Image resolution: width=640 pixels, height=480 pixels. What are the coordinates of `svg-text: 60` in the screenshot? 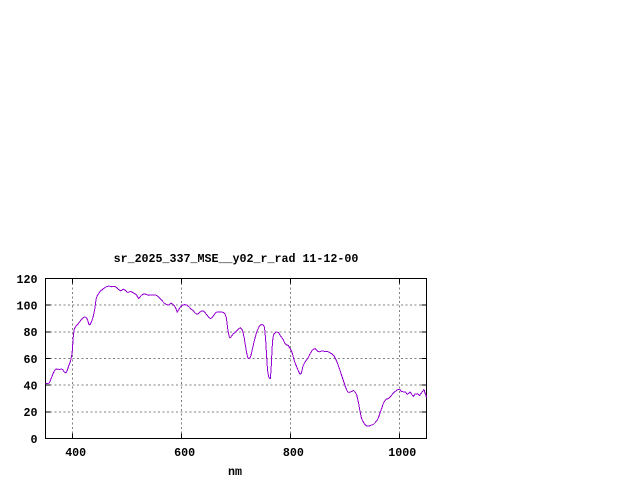 It's located at (31, 360).